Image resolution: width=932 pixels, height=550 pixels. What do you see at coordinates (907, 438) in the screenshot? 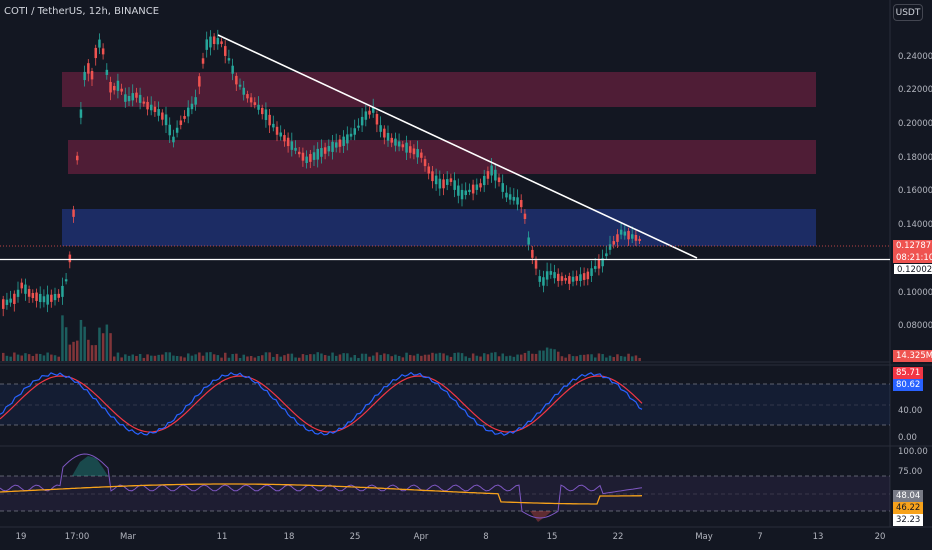
I see `stoch-label: 0.00` at bounding box center [907, 438].